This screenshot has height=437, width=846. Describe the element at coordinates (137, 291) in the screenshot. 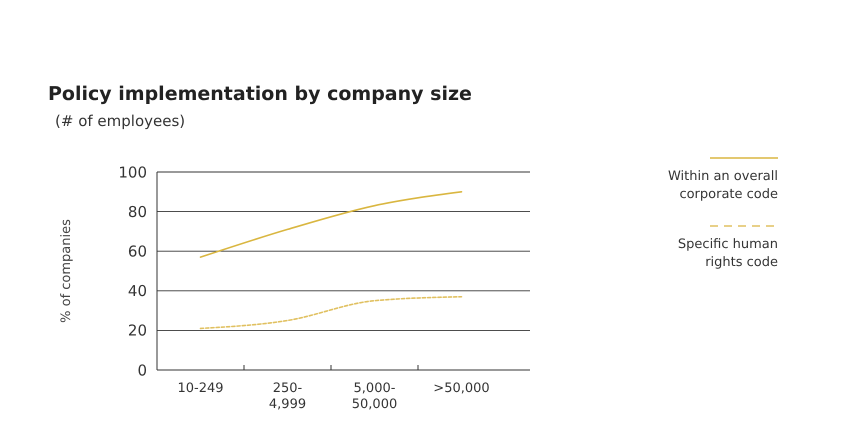

I see `y-tick-label: 40` at that location.